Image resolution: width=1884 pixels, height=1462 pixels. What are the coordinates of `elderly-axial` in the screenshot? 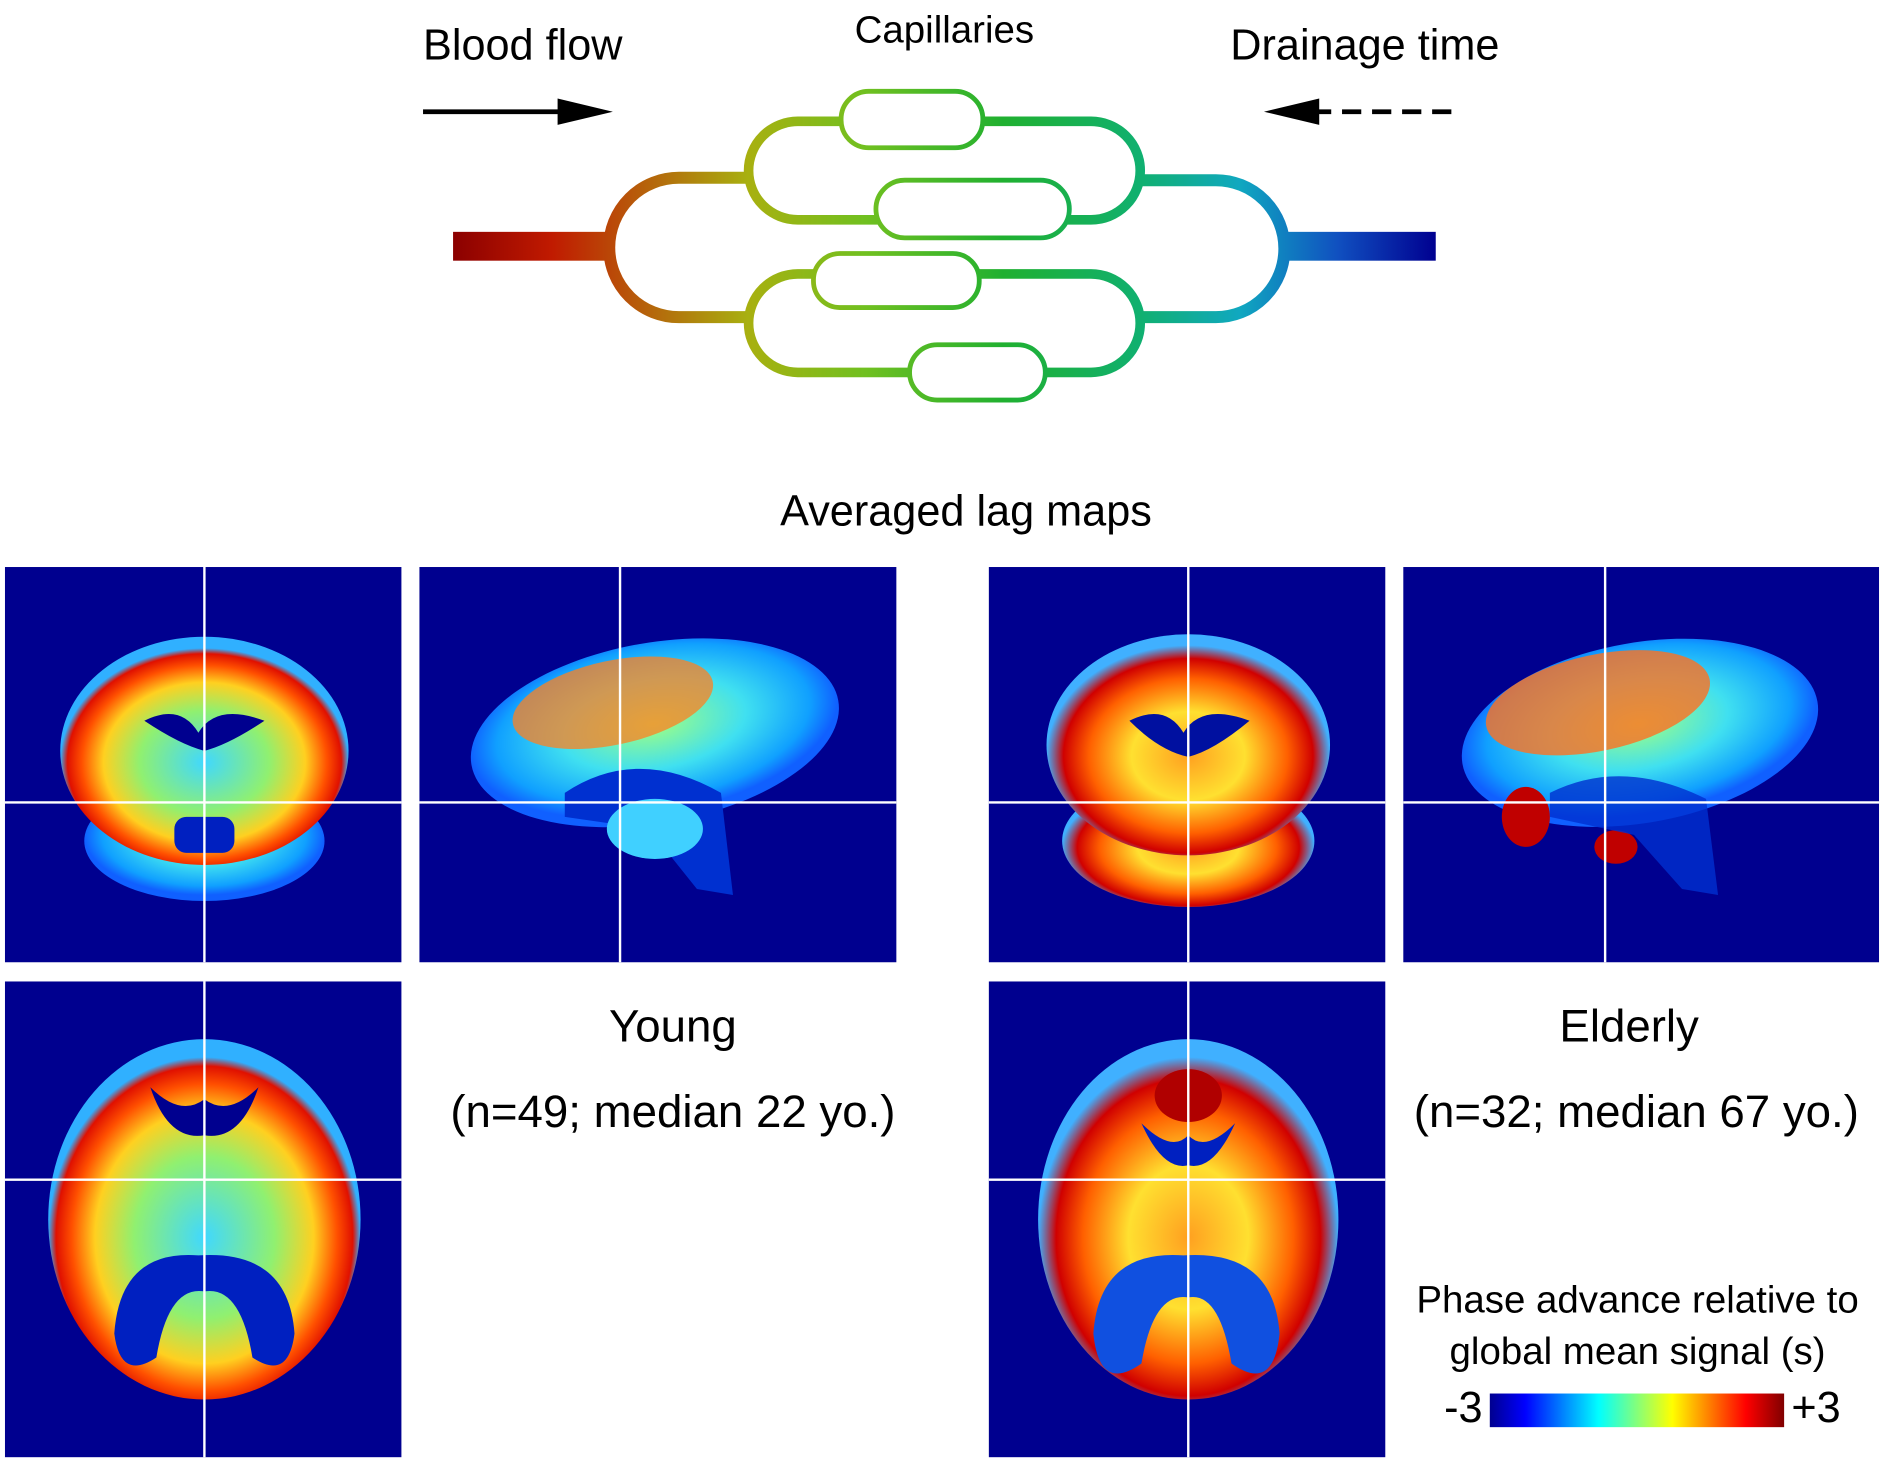 It's located at (1187, 1219).